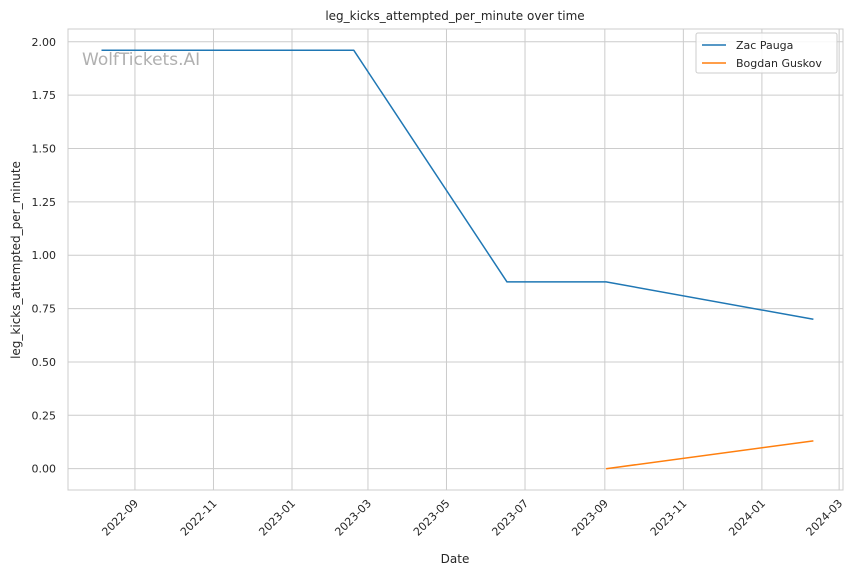 The width and height of the screenshot is (866, 575). What do you see at coordinates (44, 415) in the screenshot?
I see `y-tick-label: 0.25` at bounding box center [44, 415].